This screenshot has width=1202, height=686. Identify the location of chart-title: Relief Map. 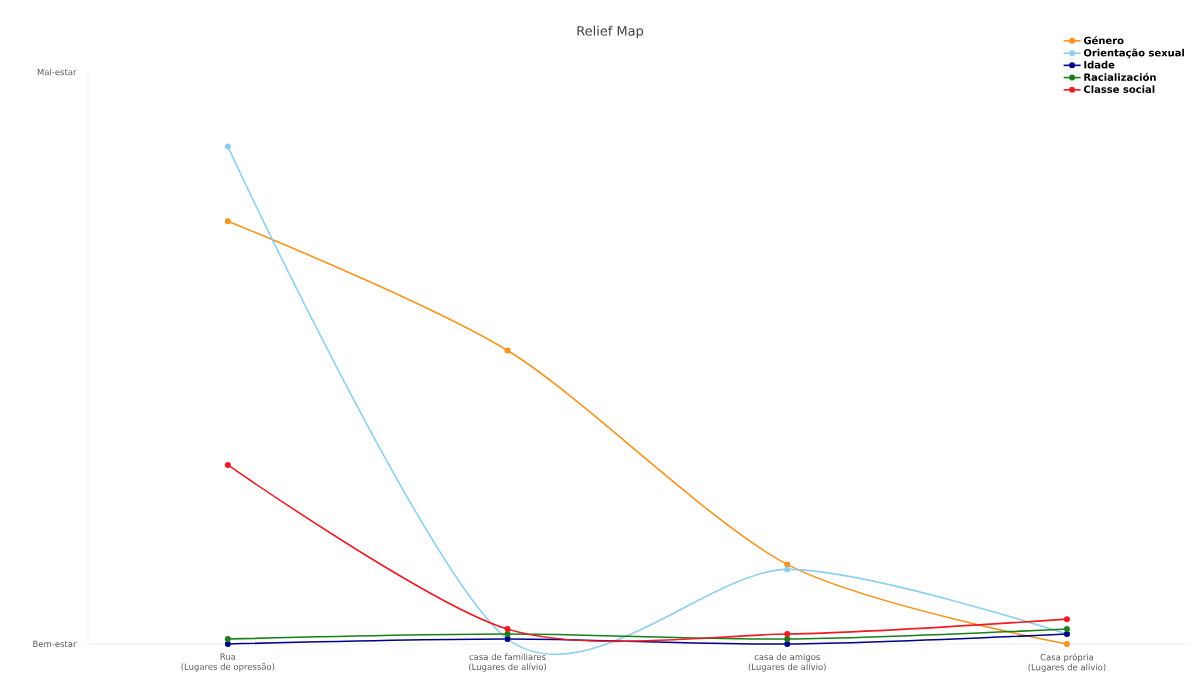
(610, 32).